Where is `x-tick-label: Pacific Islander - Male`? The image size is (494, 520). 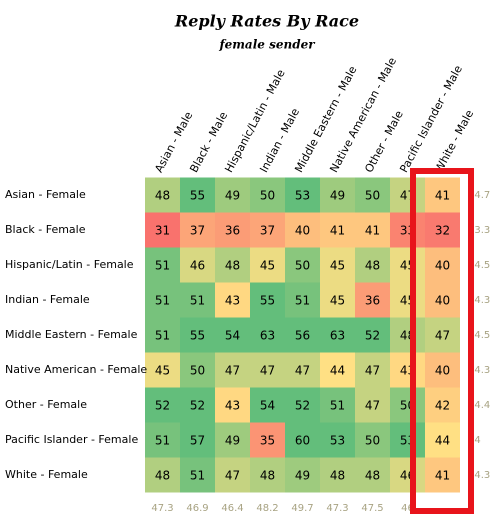
x-tick-label: Pacific Islander - Male is located at coordinates (431, 119).